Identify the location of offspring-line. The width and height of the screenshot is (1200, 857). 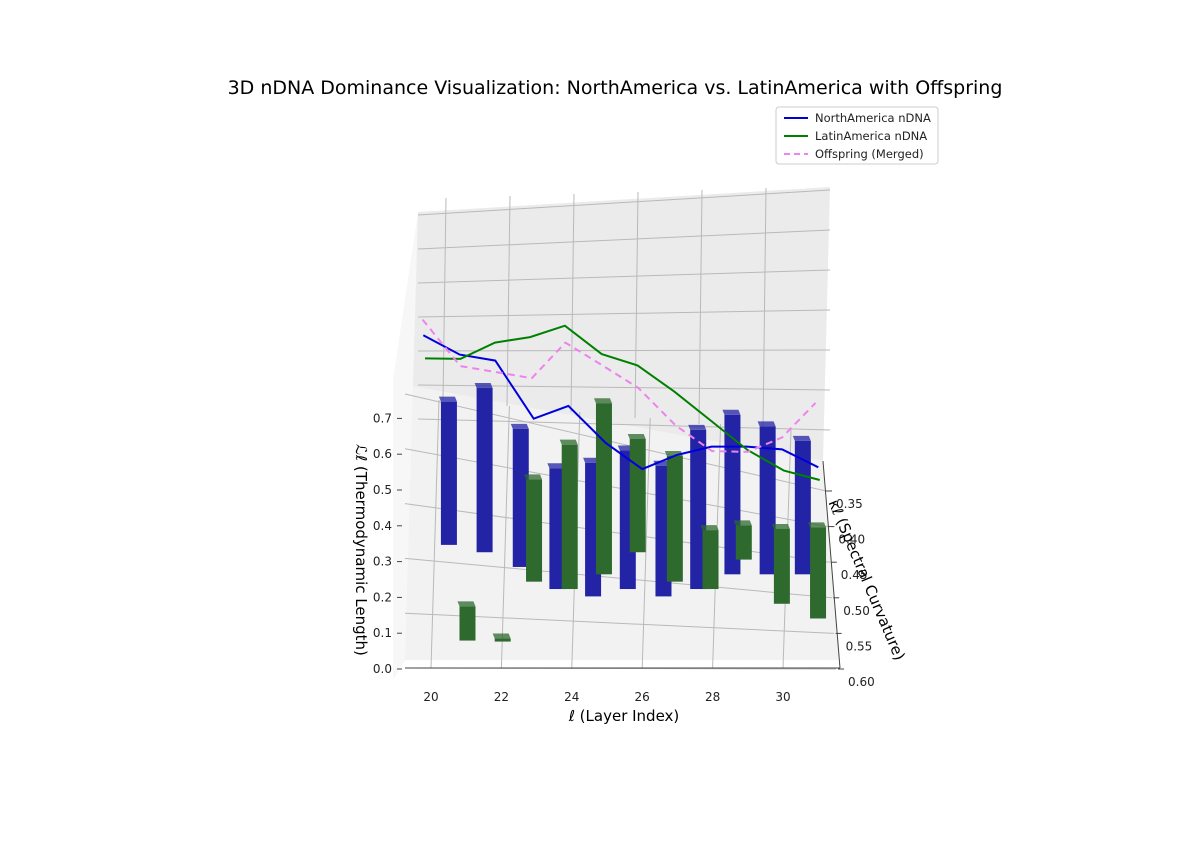
(619, 385).